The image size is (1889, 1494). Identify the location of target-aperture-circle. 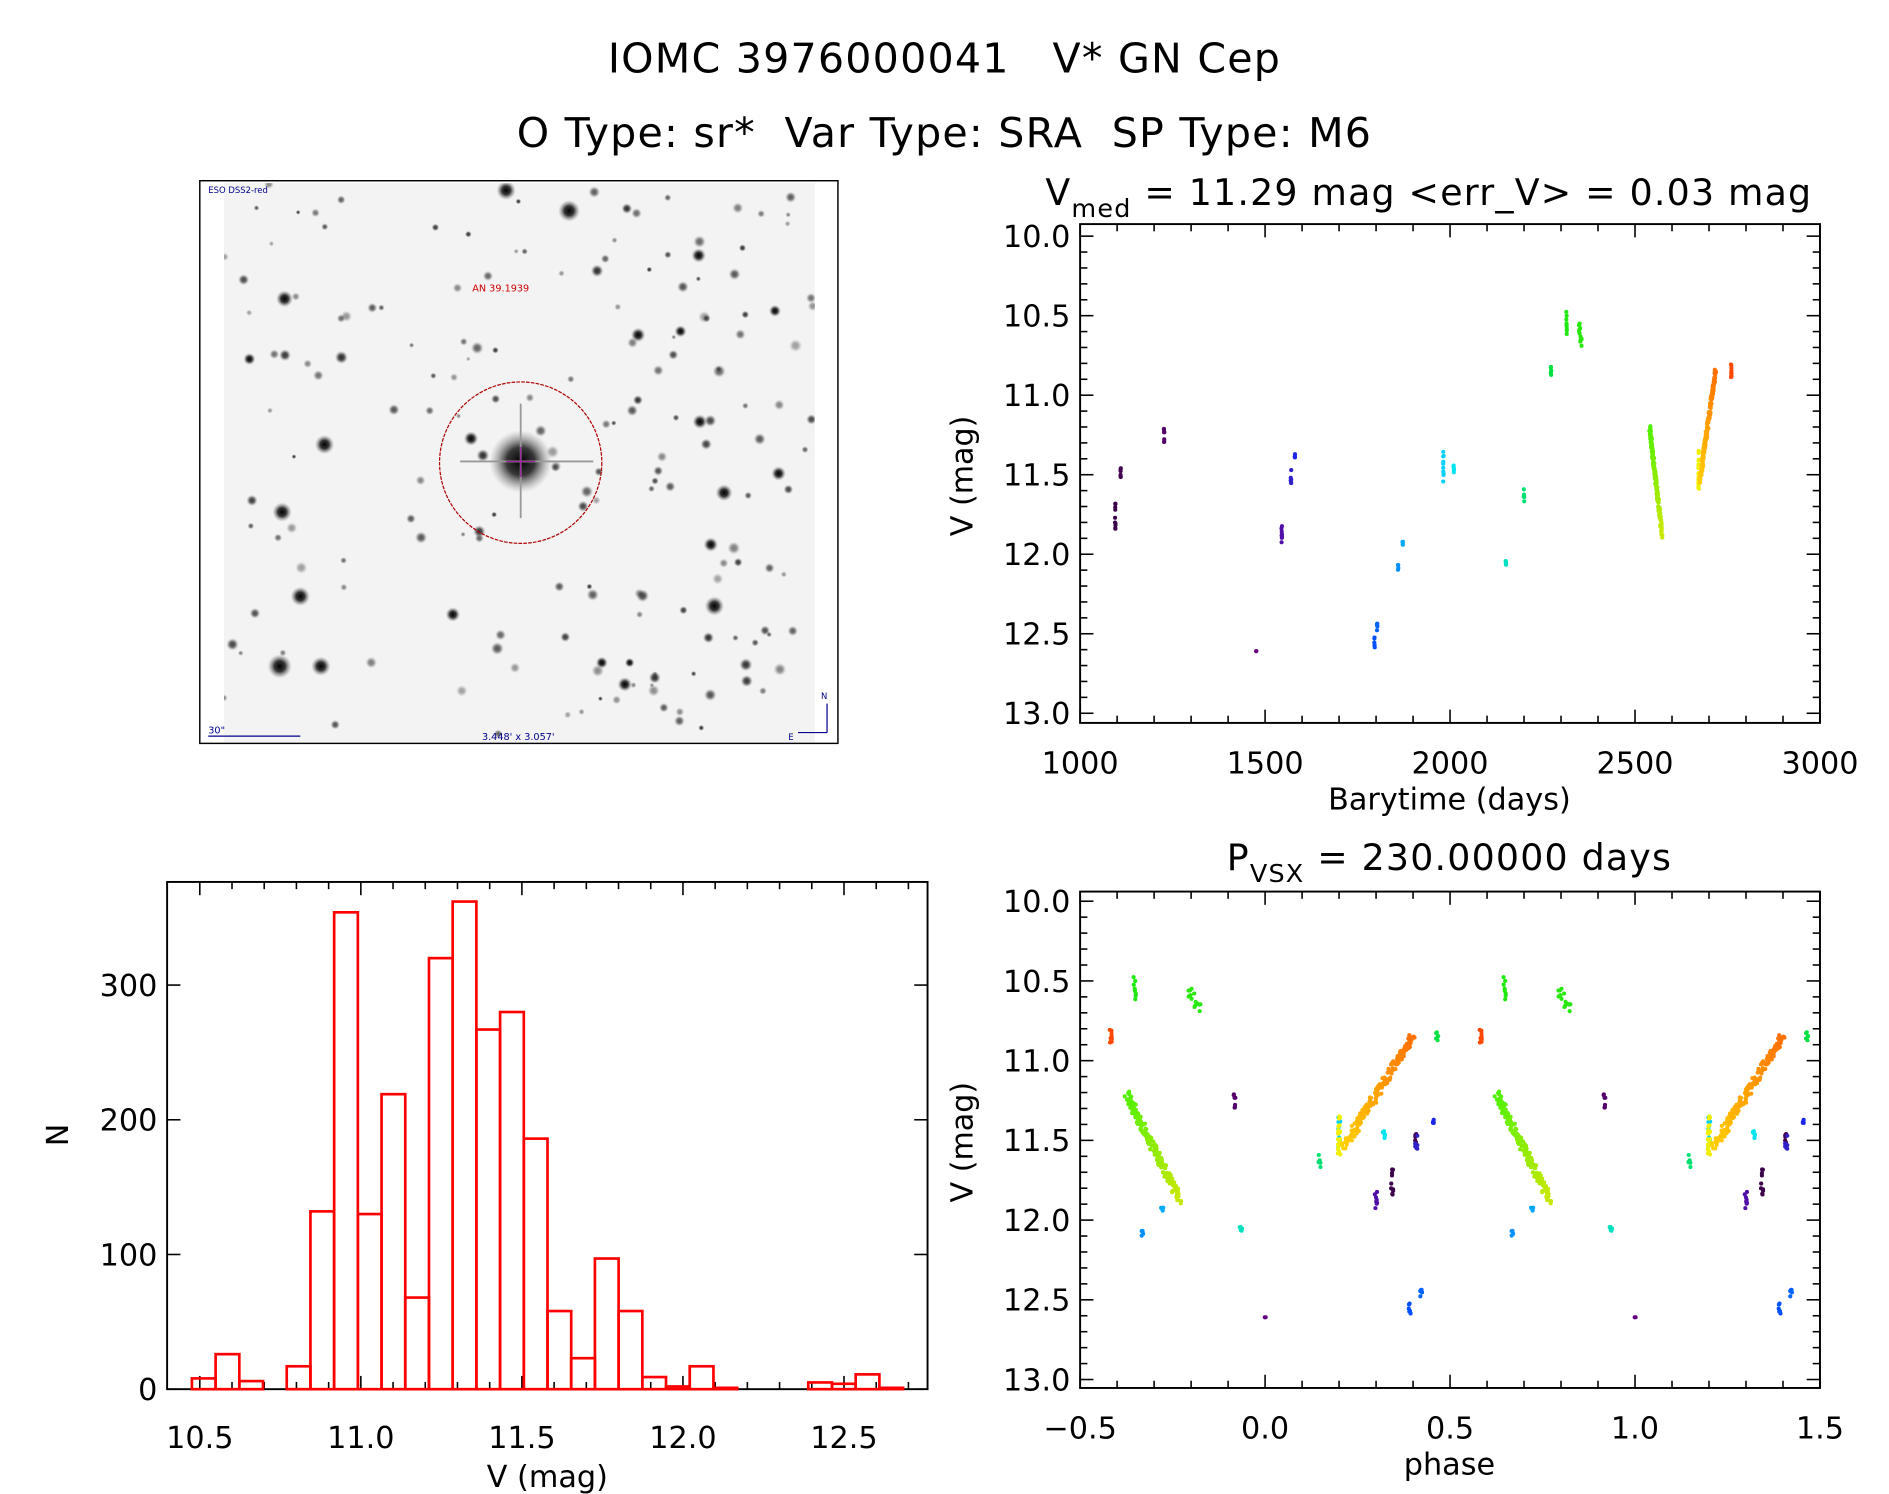
(520, 462).